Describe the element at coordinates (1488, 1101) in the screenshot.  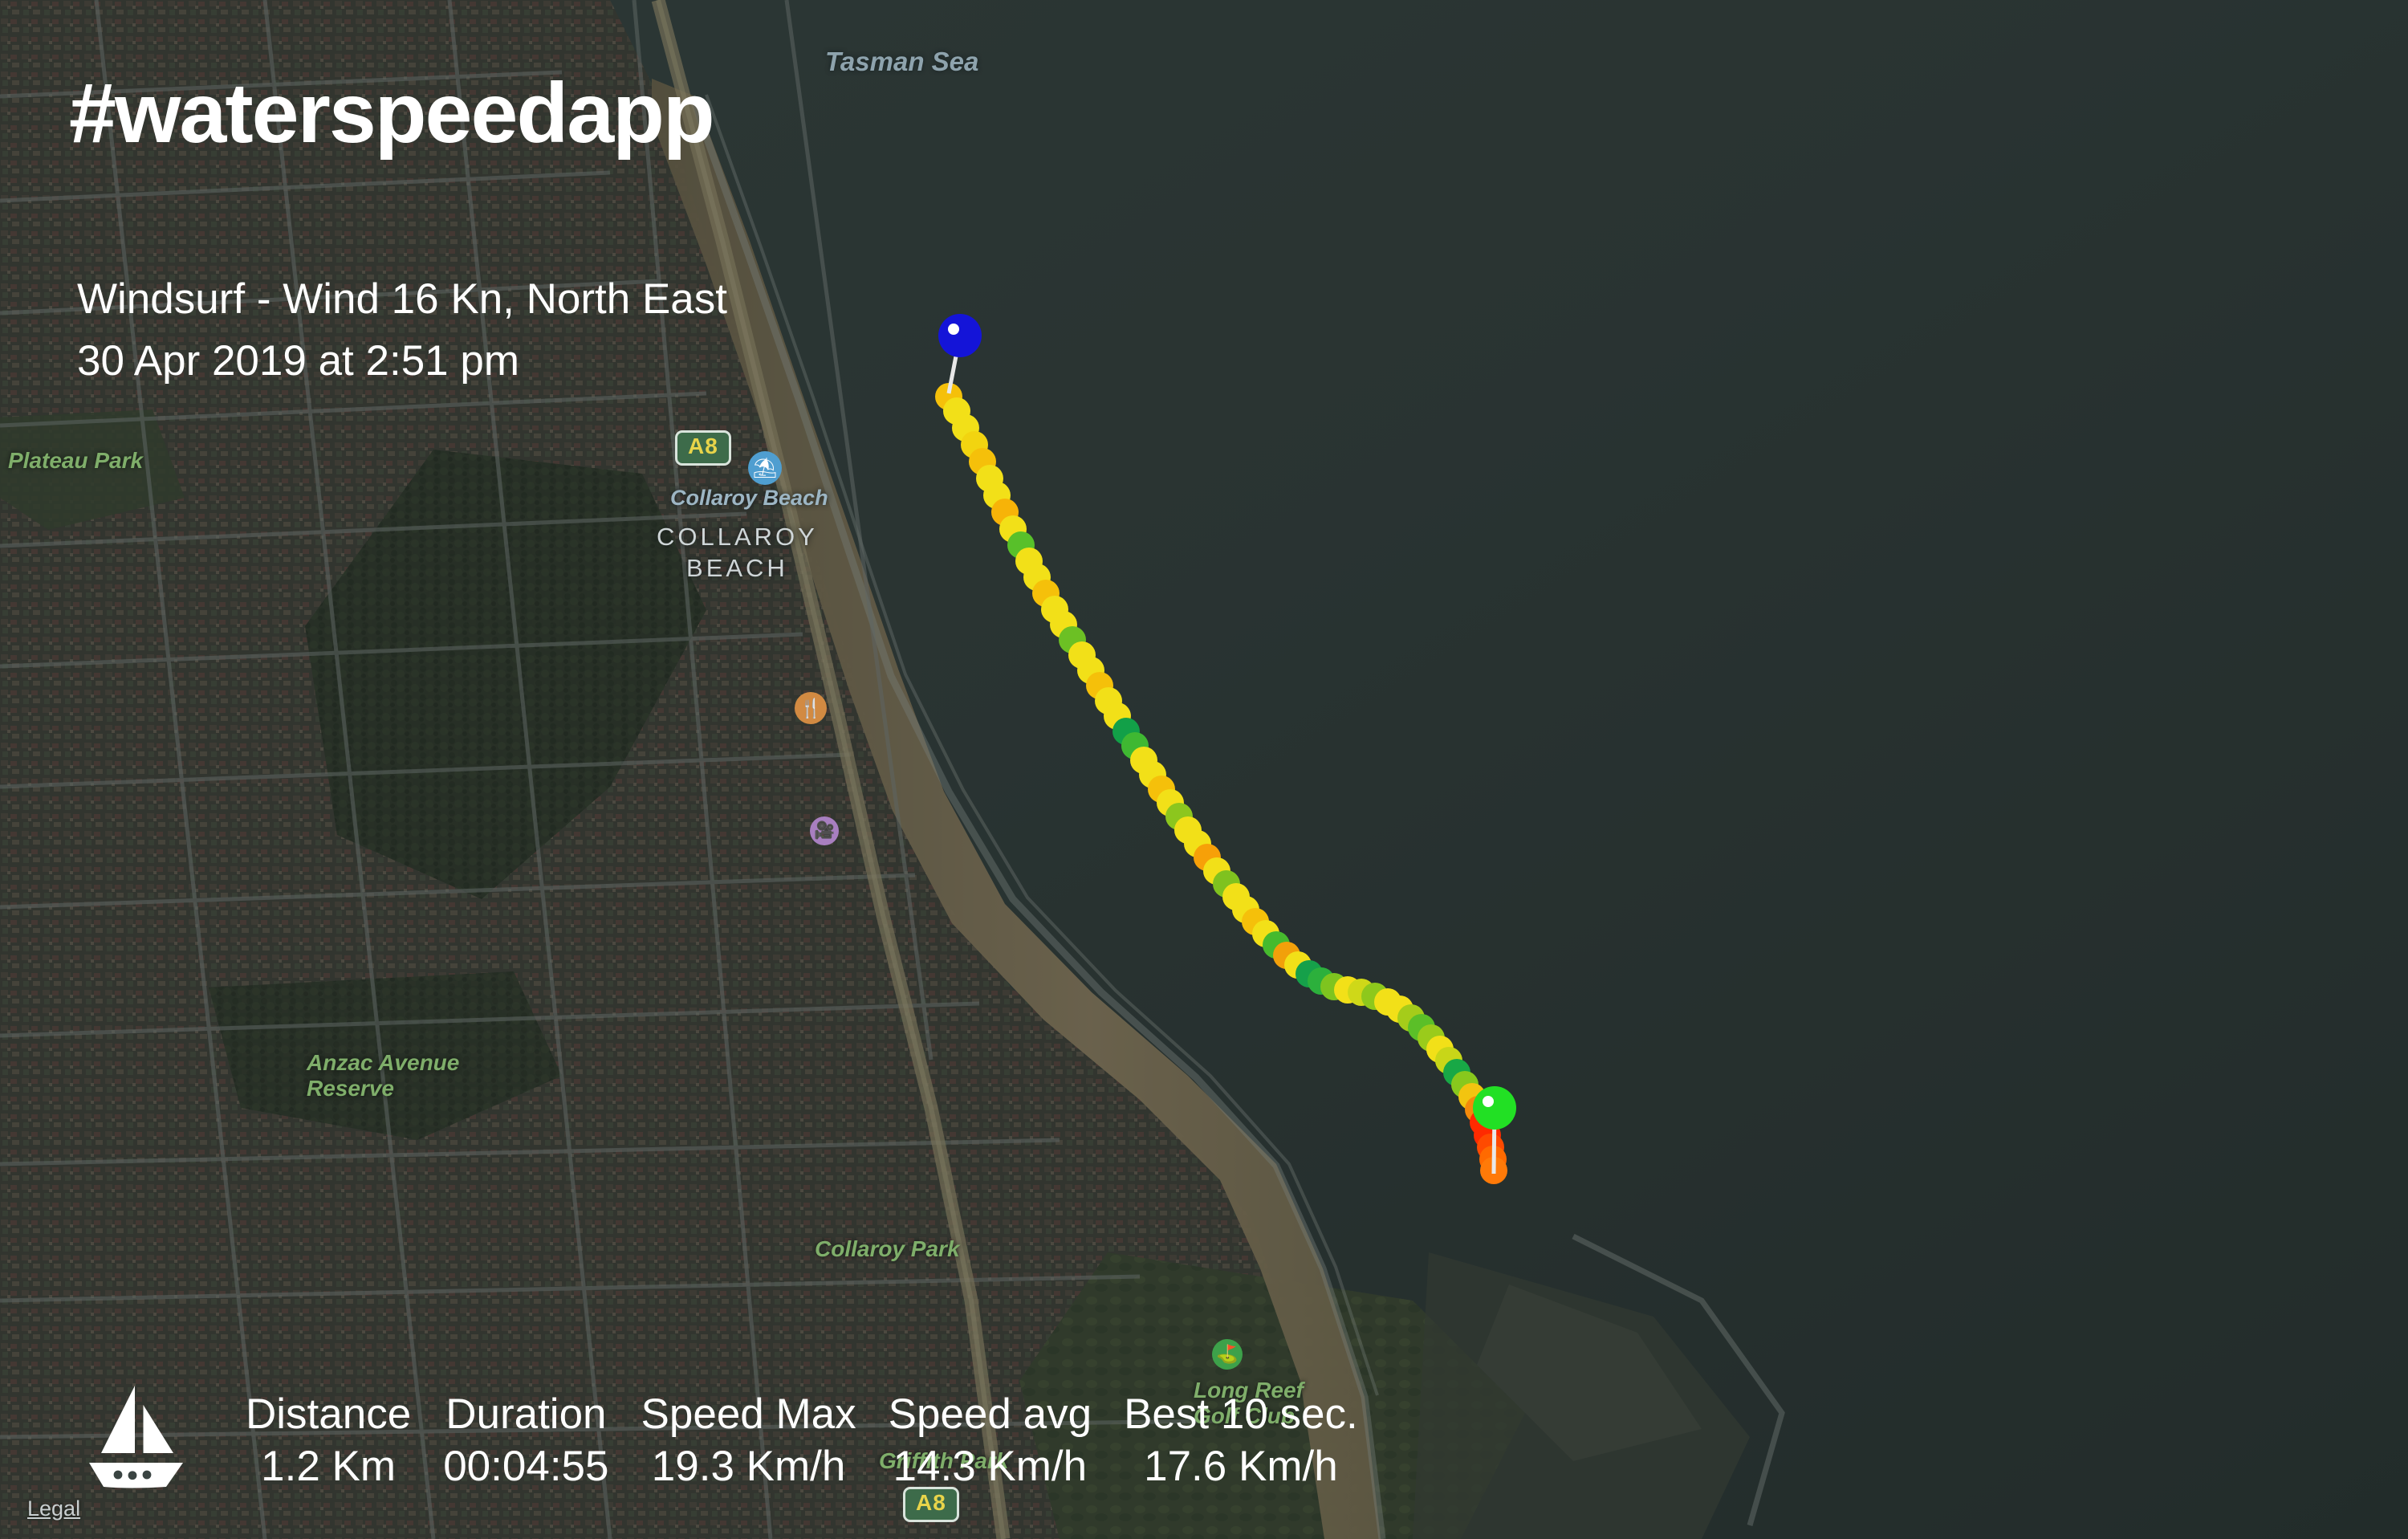
I see `end-pin-highlight` at that location.